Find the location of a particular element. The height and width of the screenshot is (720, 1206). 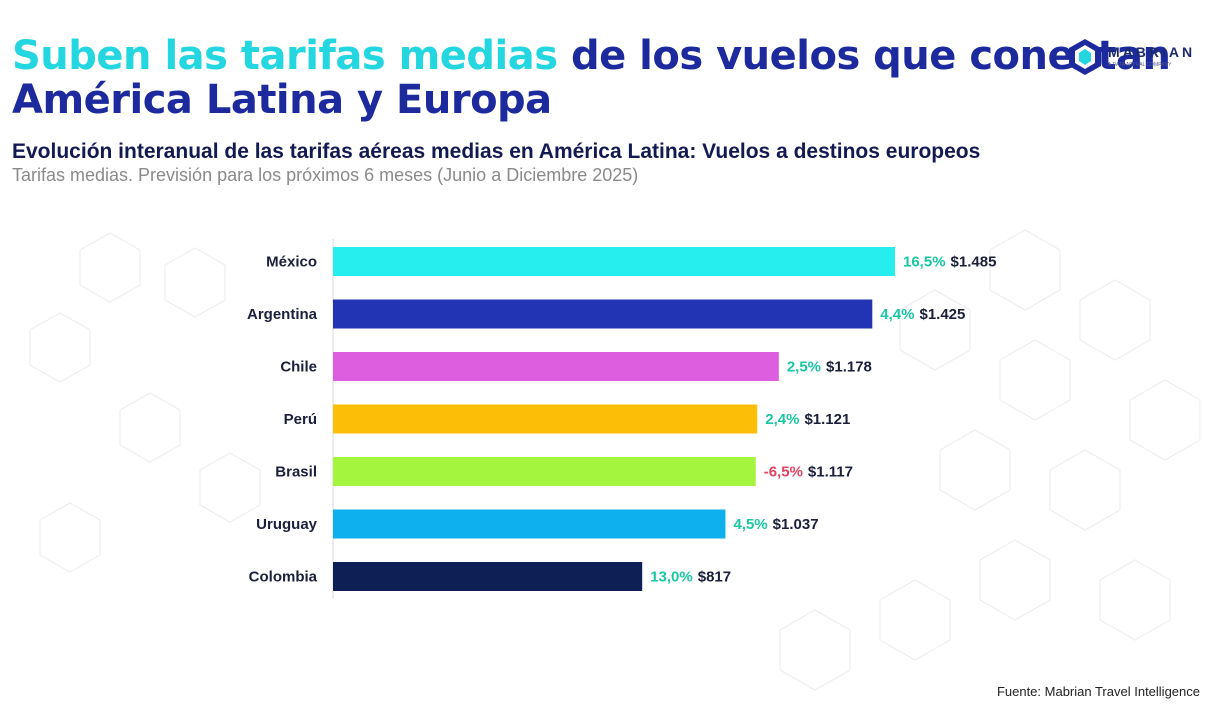

category-label: Colombia is located at coordinates (283, 577).